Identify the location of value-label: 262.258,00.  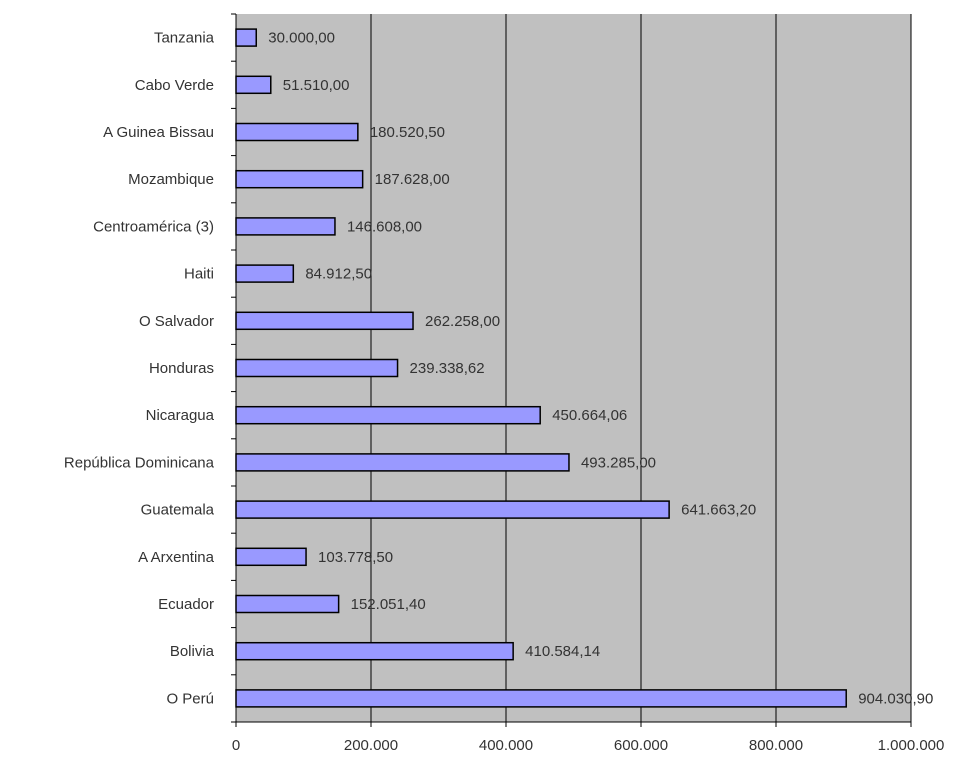
(462, 321).